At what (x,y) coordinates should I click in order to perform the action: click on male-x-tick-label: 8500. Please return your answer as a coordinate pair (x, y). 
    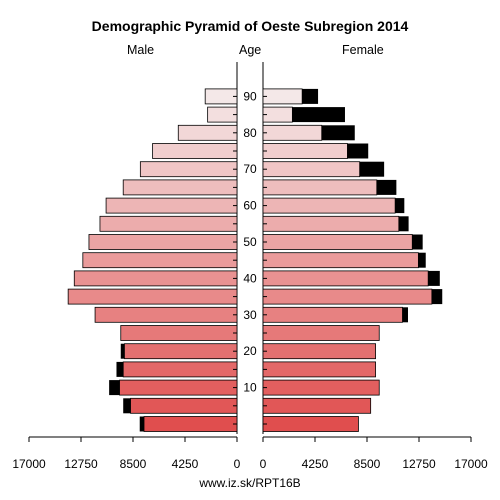
    Looking at the image, I should click on (133, 464).